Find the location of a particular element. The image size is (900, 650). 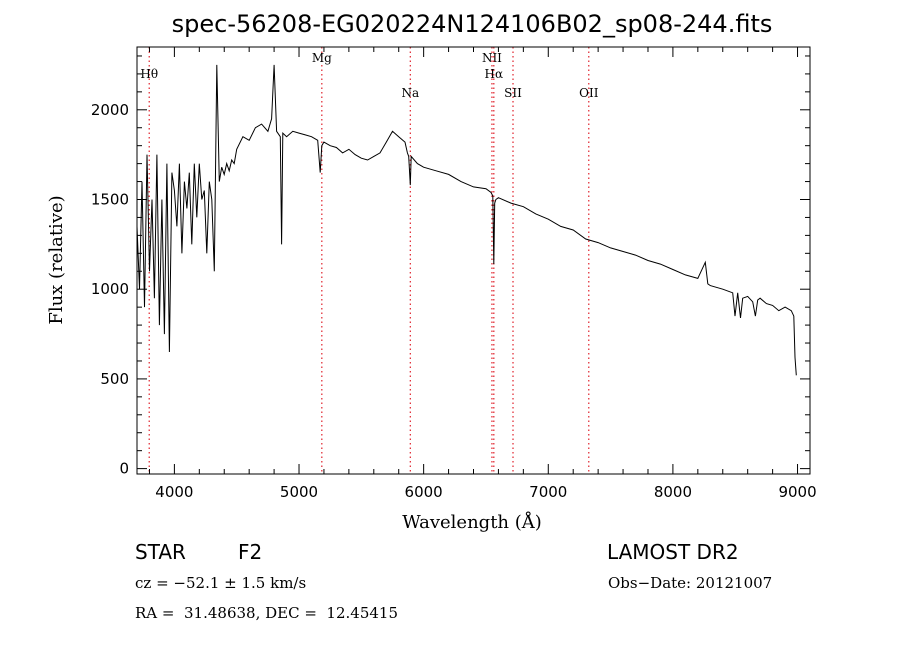

spectral-line-label: Hθ is located at coordinates (149, 74).